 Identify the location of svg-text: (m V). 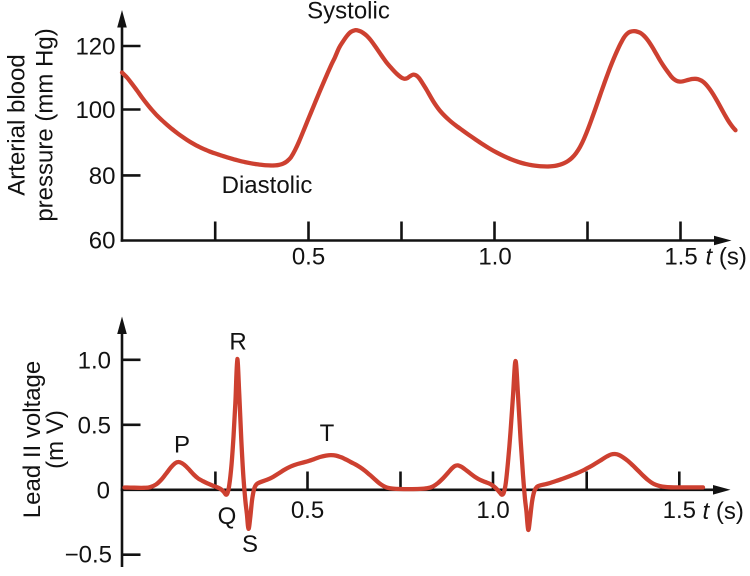
(55, 439).